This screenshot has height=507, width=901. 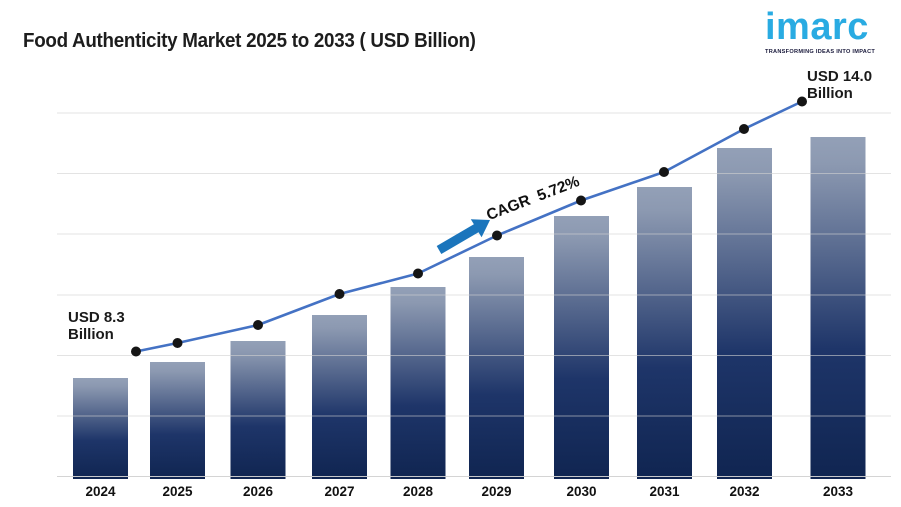 What do you see at coordinates (802, 101) in the screenshot?
I see `data-point-marker-2033` at bounding box center [802, 101].